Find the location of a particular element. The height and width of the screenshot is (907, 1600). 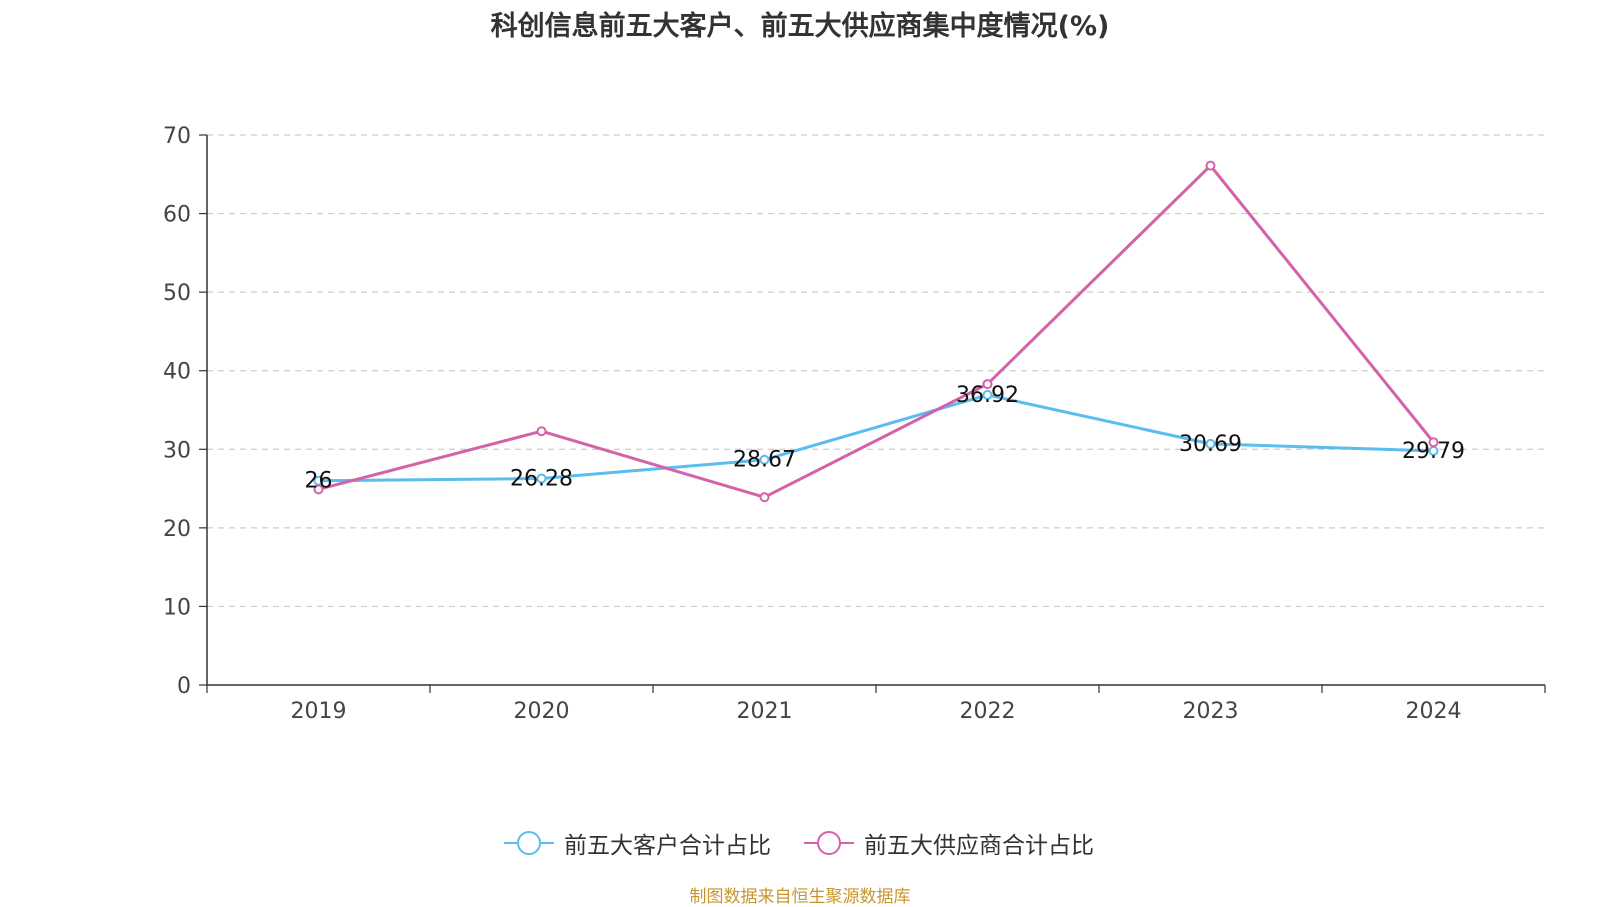

x-tick-label: 2024 is located at coordinates (1434, 711).